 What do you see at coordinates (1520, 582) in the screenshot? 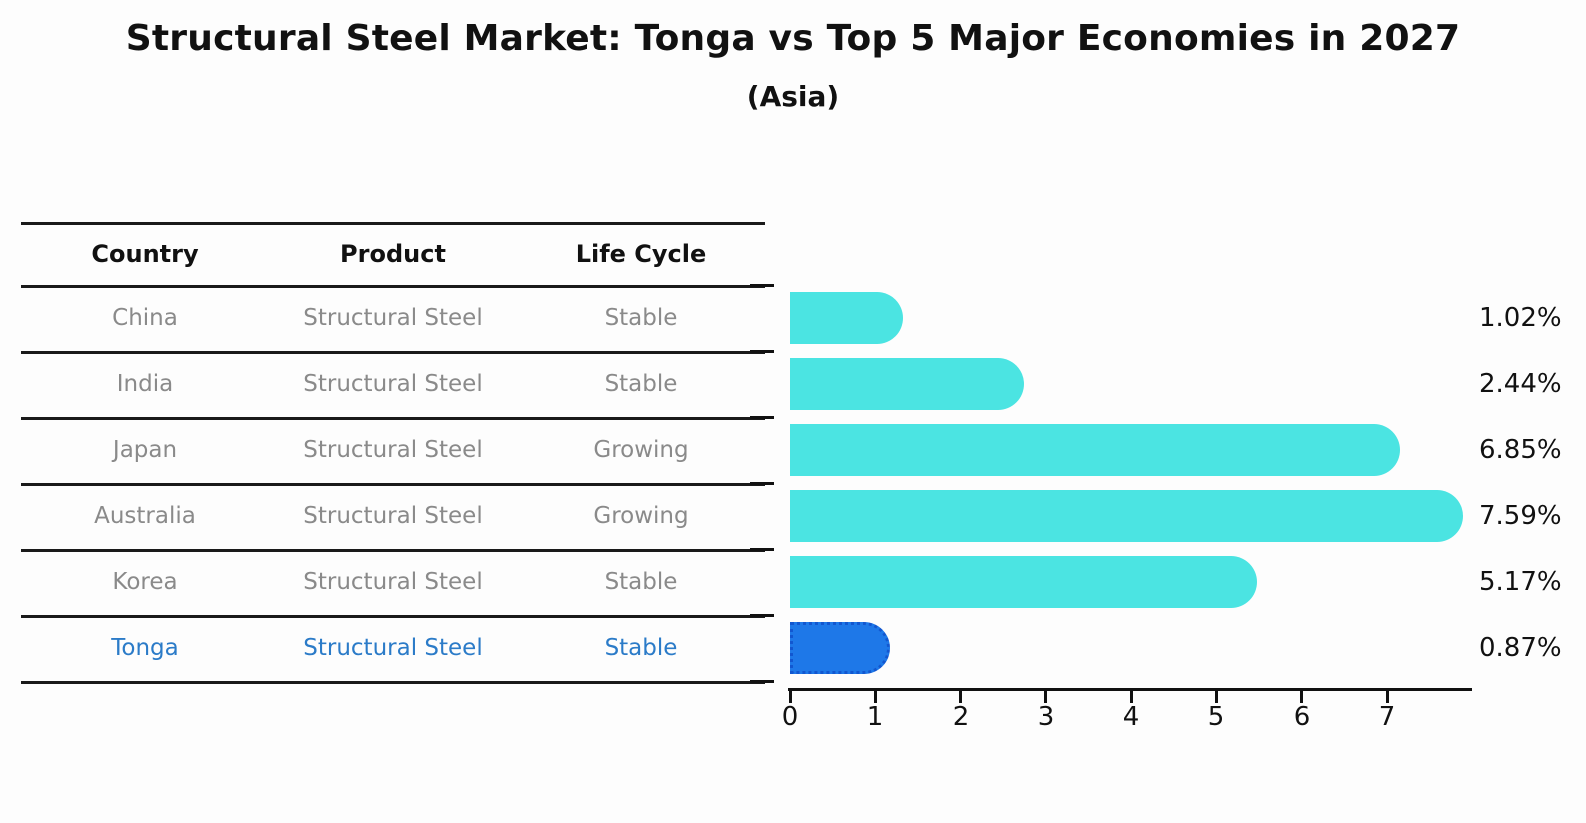
I see `value-label-korea: 5.17%` at bounding box center [1520, 582].